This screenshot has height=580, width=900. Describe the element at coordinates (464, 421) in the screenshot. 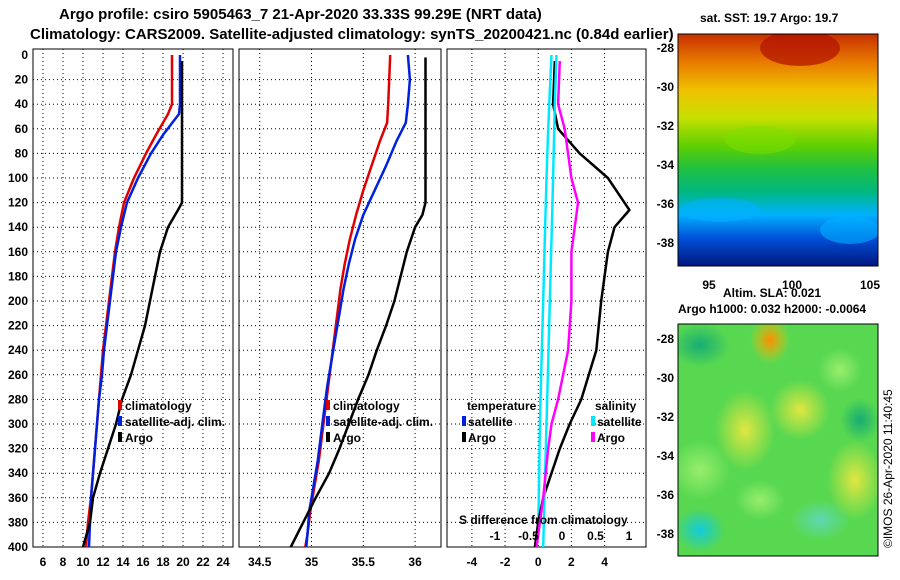

I see `legend-swatch-temp-satellite` at that location.